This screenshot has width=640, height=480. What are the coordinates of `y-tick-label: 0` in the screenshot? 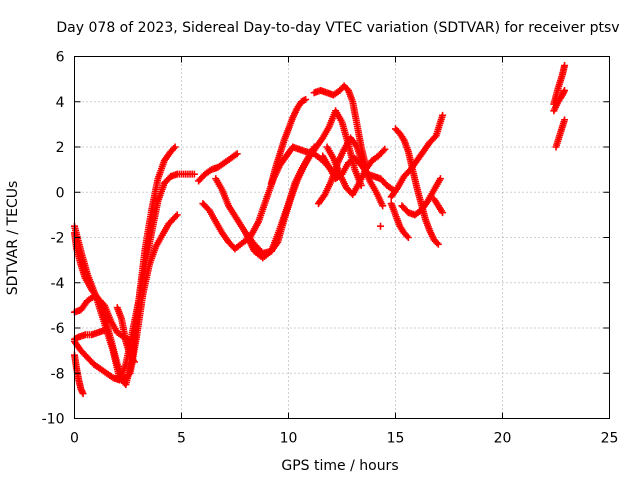 It's located at (60, 193).